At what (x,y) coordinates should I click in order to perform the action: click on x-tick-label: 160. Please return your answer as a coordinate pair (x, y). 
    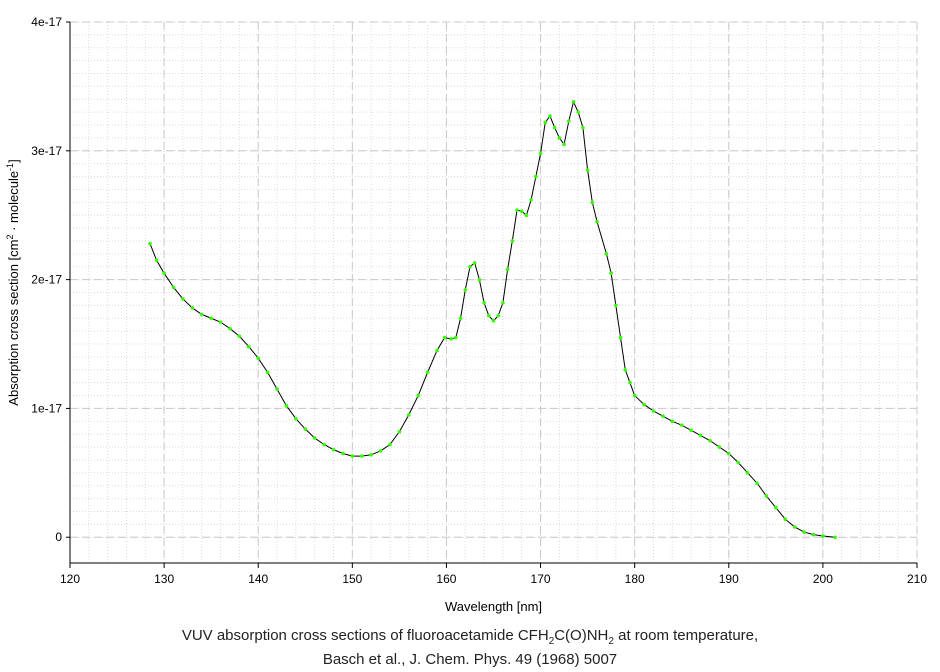
    Looking at the image, I should click on (446, 579).